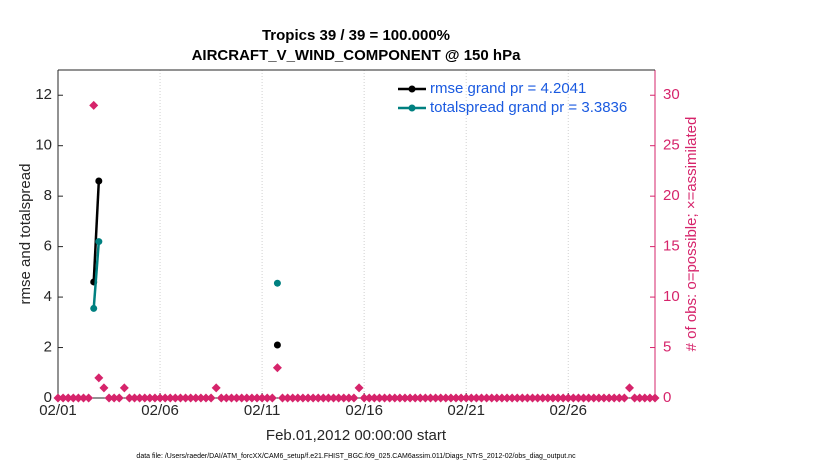 The image size is (830, 470). I want to click on y-tick-label: 0, so click(48, 397).